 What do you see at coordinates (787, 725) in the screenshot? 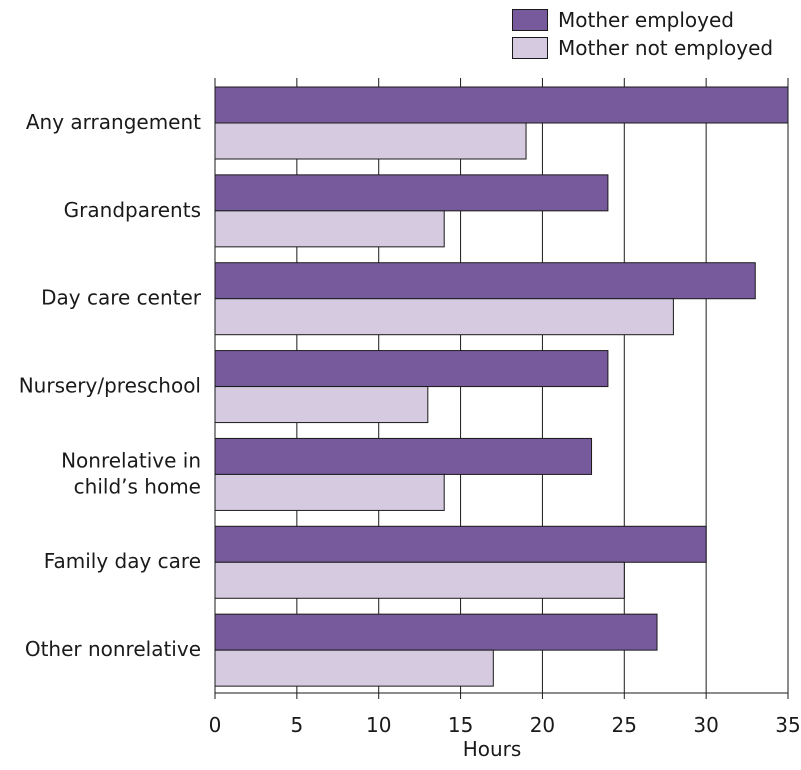
I see `x-tick-label-35: 35` at bounding box center [787, 725].